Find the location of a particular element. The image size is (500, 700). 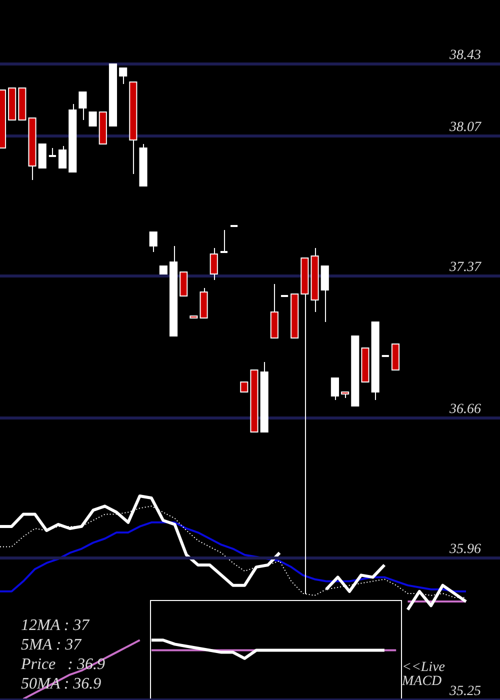

y-tick-label: 38.43 is located at coordinates (464, 55).